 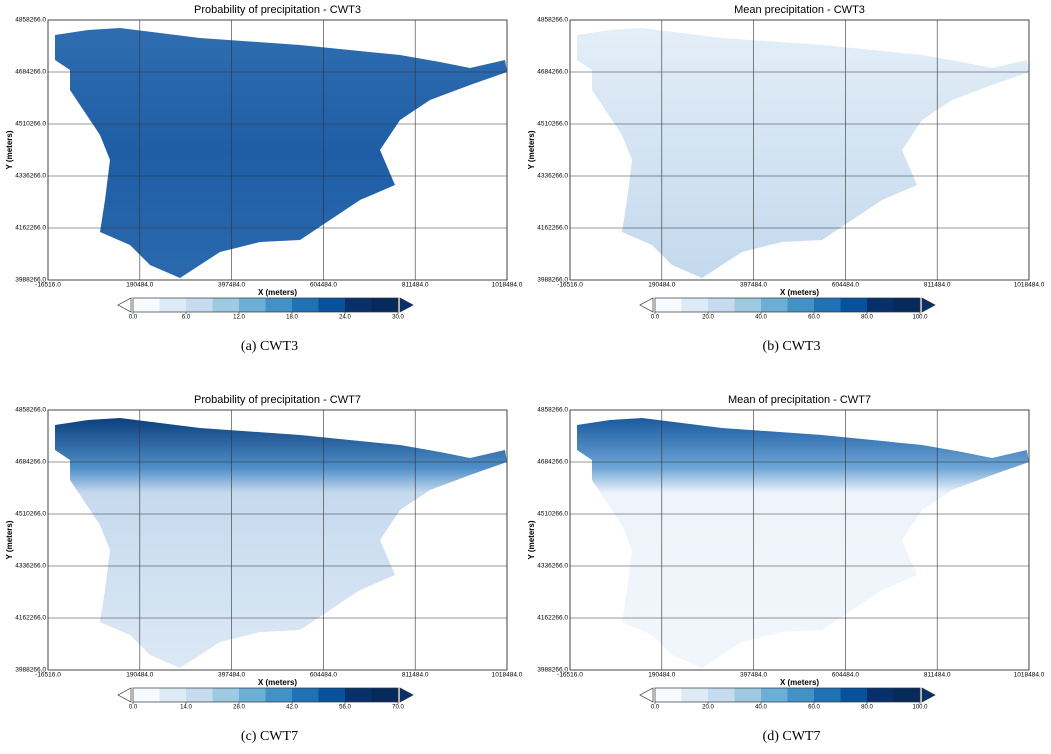 What do you see at coordinates (799, 10) in the screenshot?
I see `panel-title: Mean precipitation - CWT3` at bounding box center [799, 10].